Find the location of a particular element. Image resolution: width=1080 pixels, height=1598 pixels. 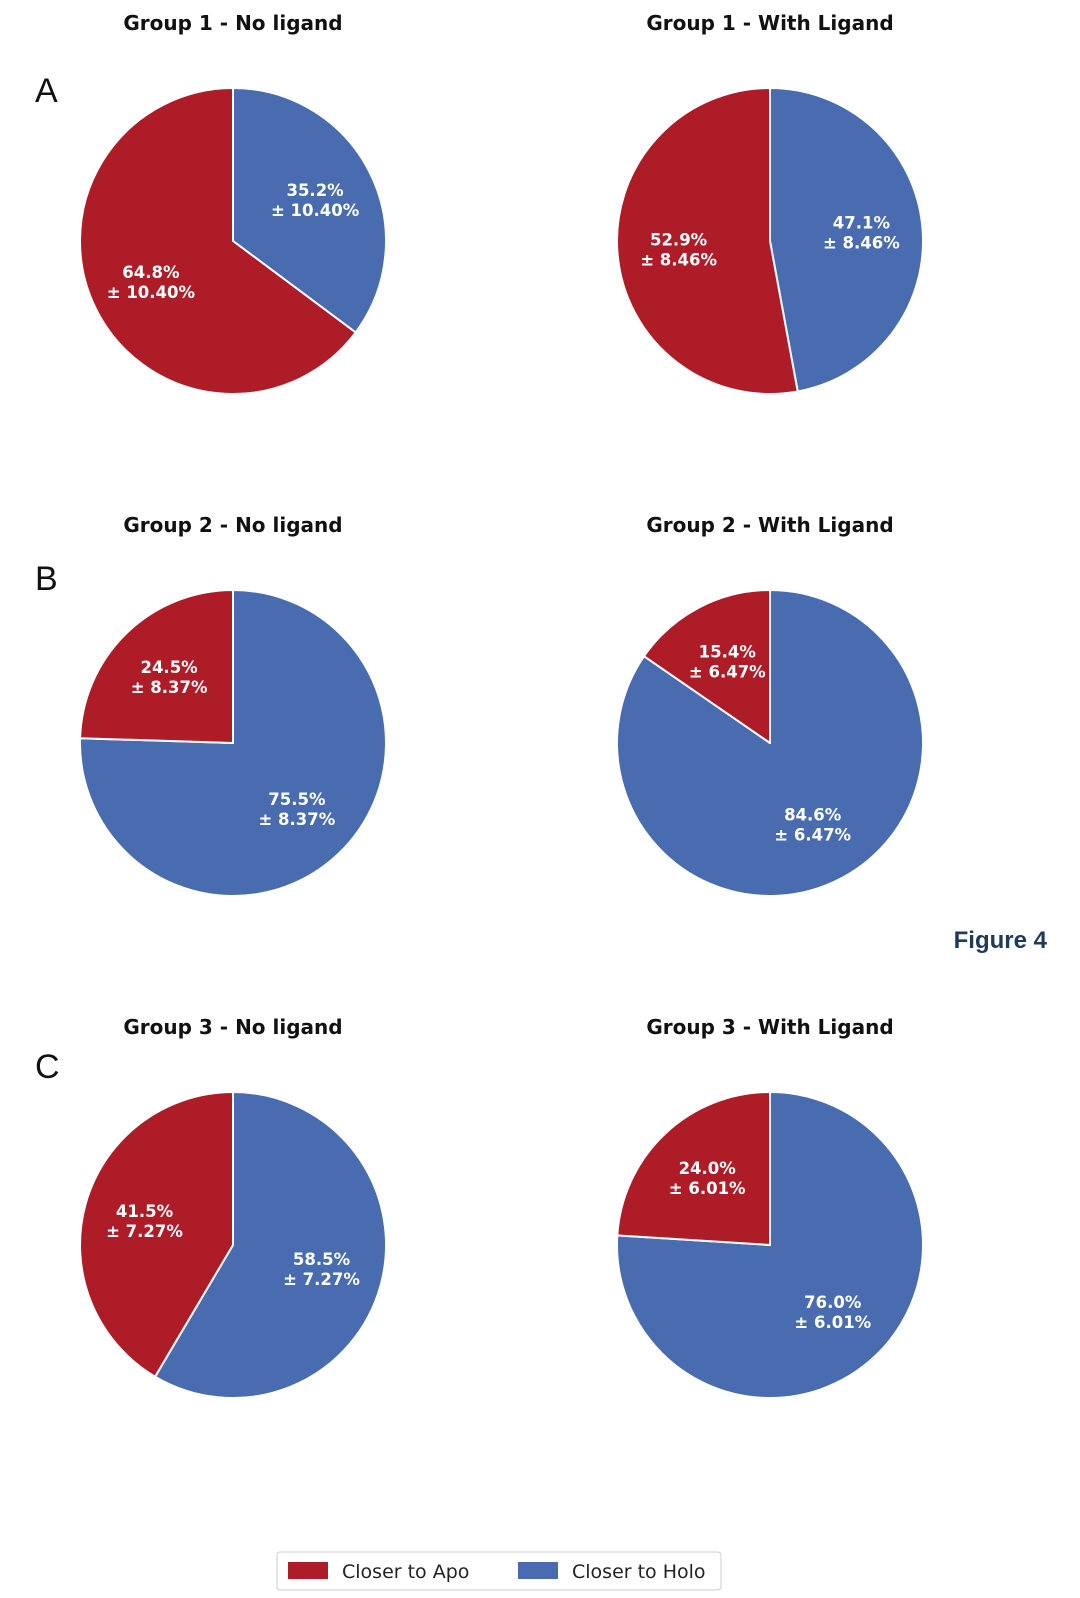

panel-letter-c: C is located at coordinates (47, 1067).